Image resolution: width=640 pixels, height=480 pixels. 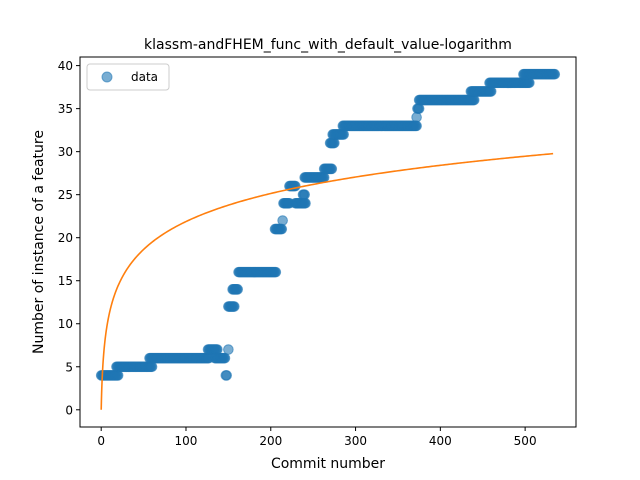 I want to click on x-tick-label: 500, so click(x=525, y=441).